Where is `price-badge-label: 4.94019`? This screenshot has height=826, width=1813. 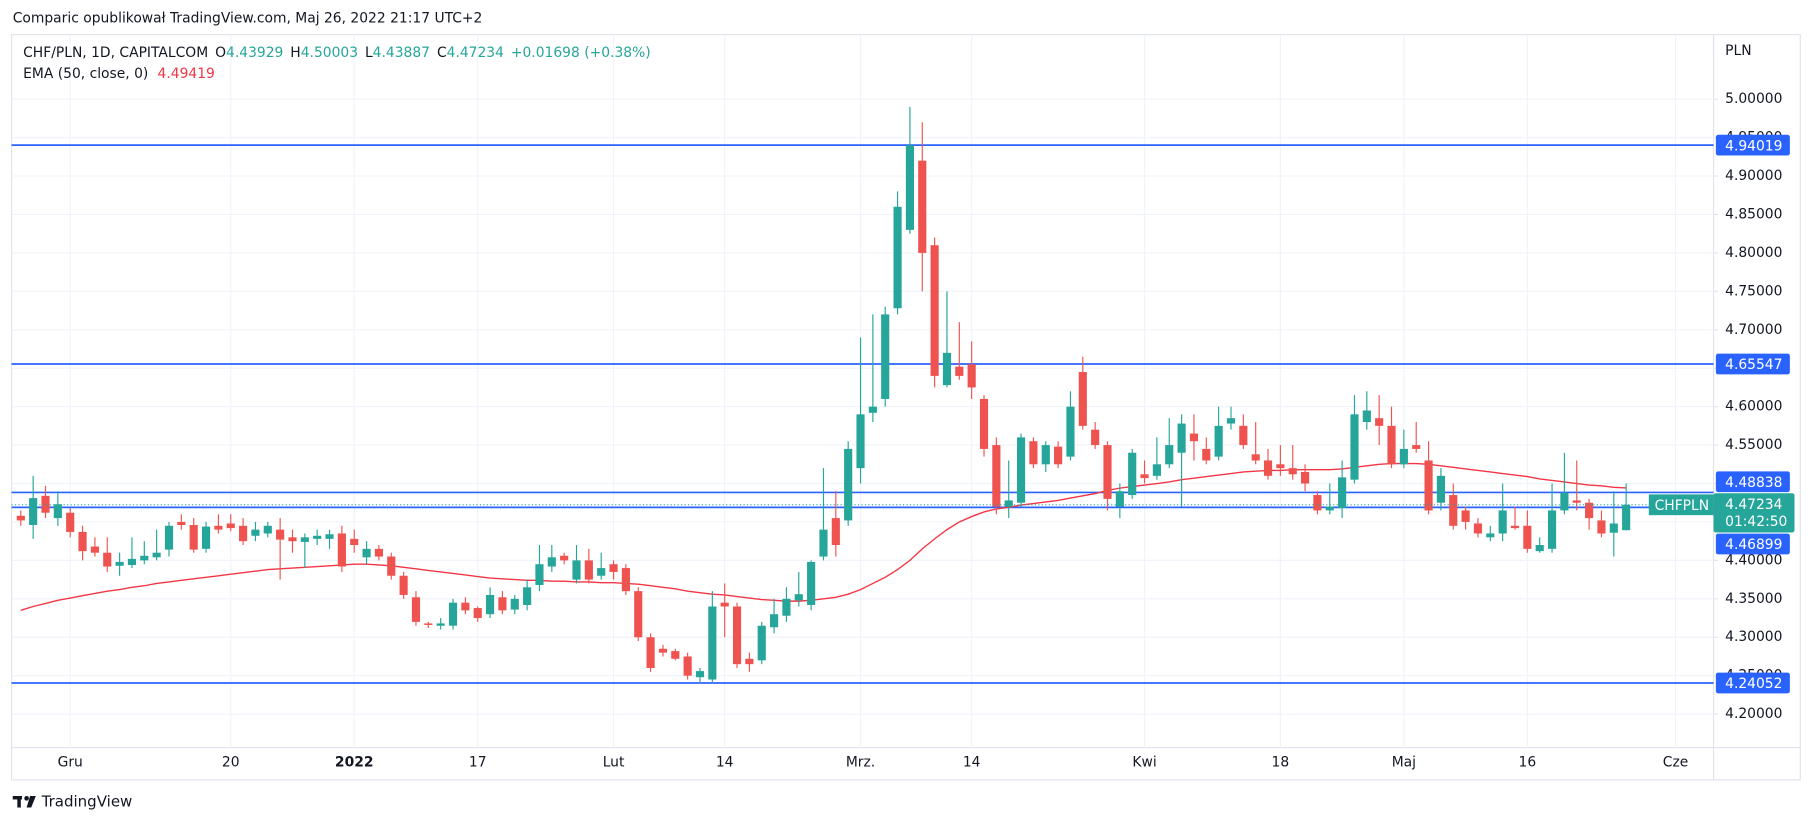
price-badge-label: 4.94019 is located at coordinates (1753, 146).